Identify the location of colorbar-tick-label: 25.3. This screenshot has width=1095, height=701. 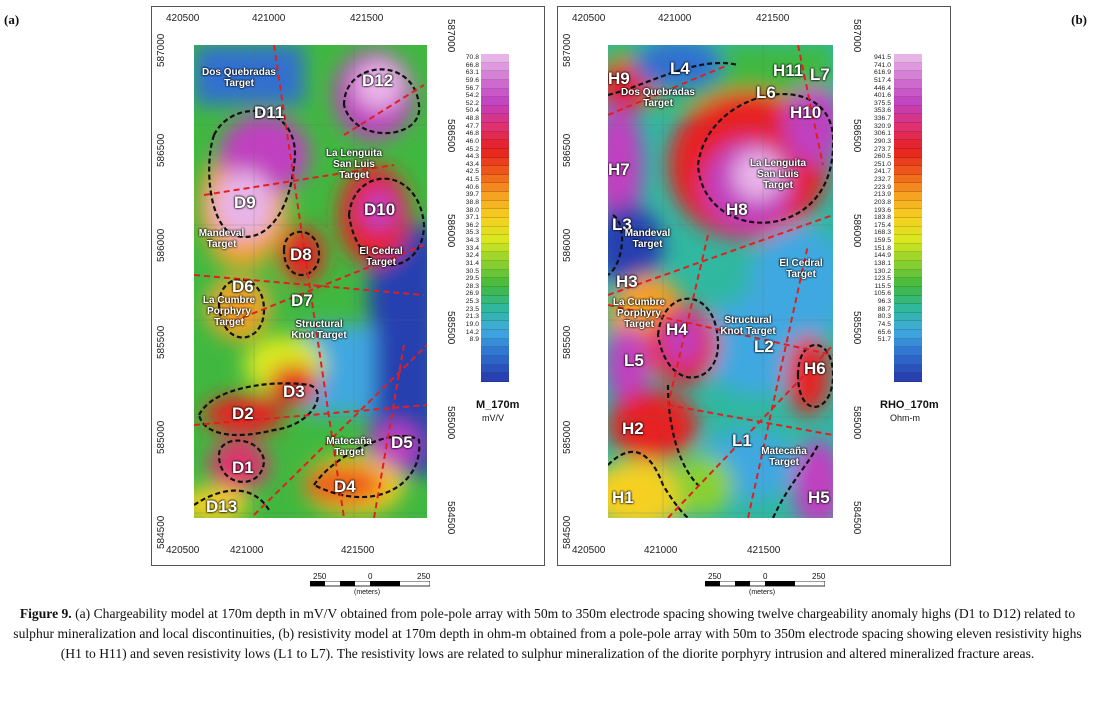
(472, 301).